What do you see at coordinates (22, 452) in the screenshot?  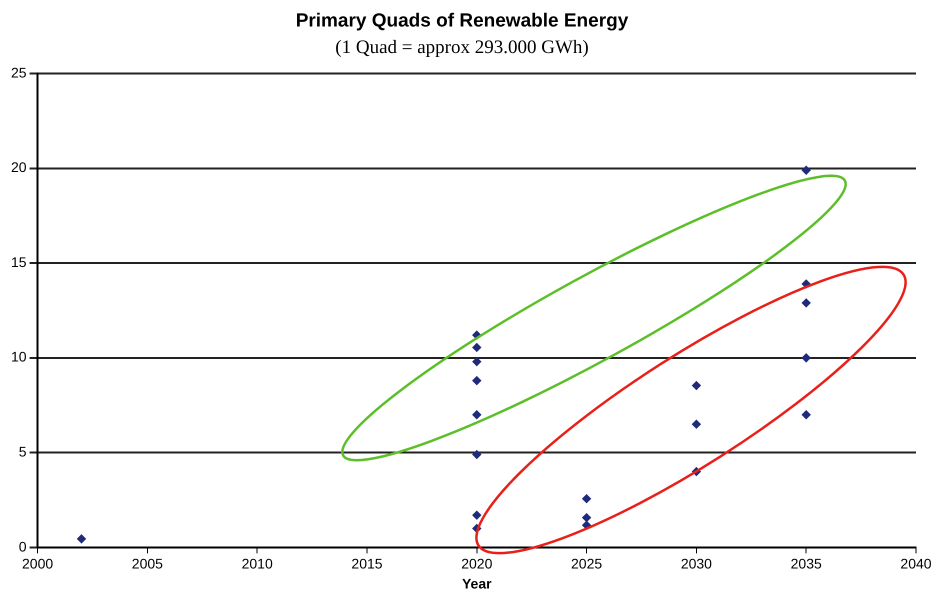 I see `y-tick-label: 5` at bounding box center [22, 452].